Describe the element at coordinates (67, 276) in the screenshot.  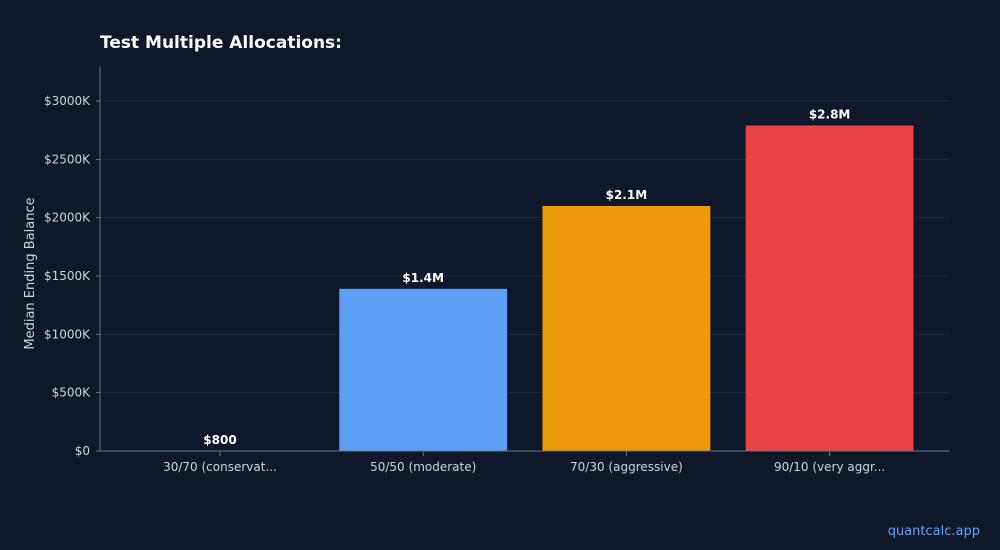
I see `y-tick-label: $1500K` at that location.